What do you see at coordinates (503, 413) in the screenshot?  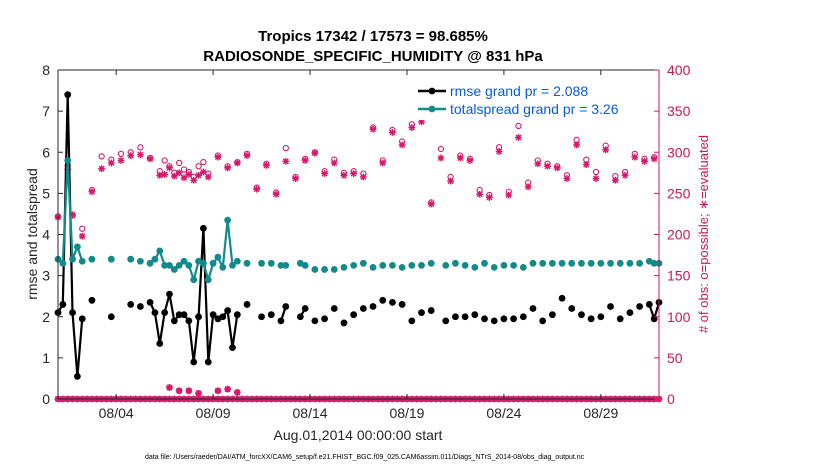 I see `x-tick-label: 08/24` at bounding box center [503, 413].